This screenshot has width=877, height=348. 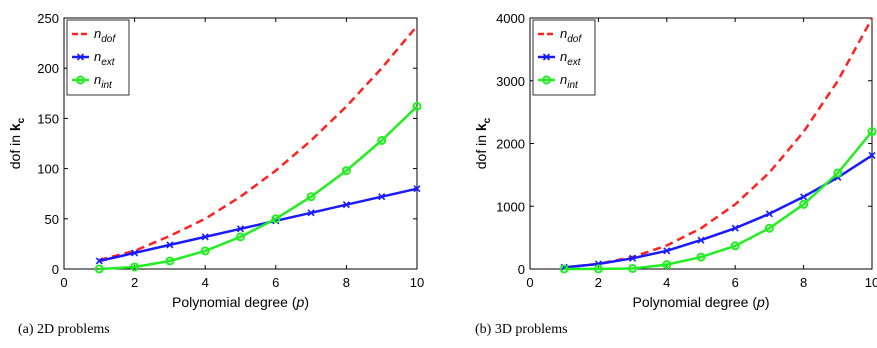 What do you see at coordinates (346, 282) in the screenshot?
I see `chart-2d-x-tick-label: 8` at bounding box center [346, 282].